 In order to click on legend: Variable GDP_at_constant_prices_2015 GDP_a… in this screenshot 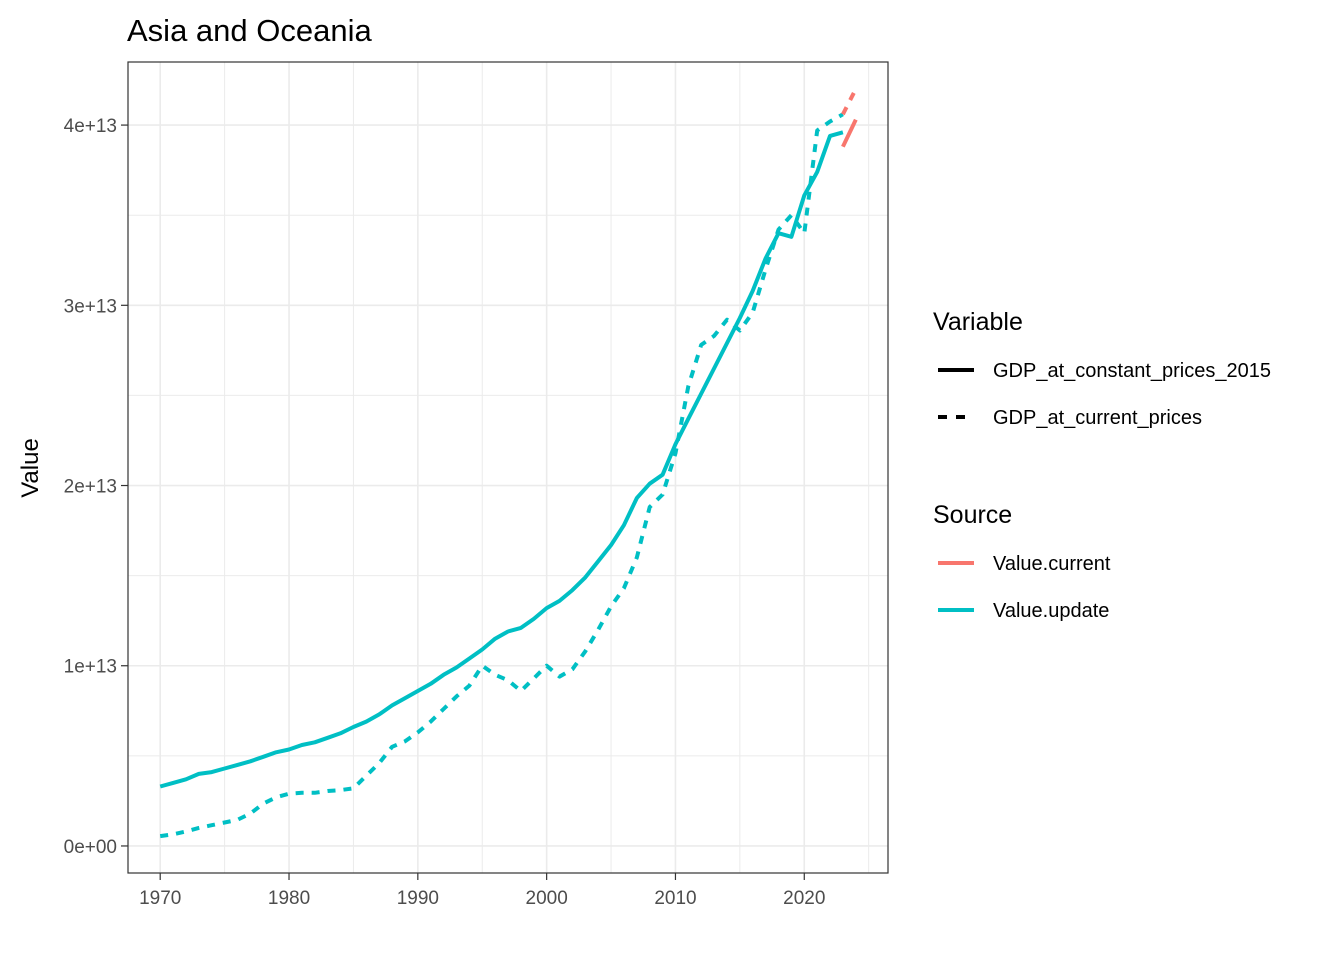, I will do `click(1102, 465)`.